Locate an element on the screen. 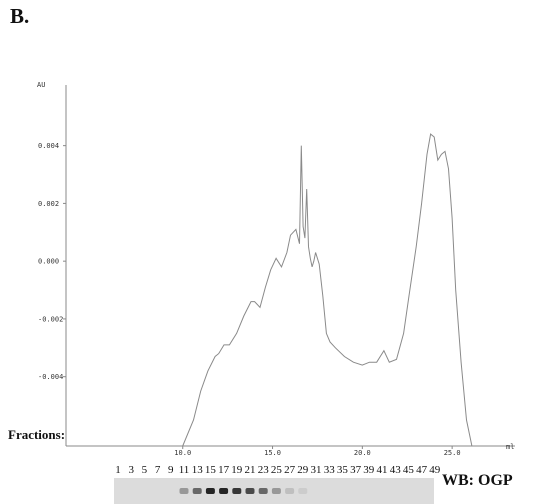 The image size is (540, 504). fraction-number: 9 is located at coordinates (171, 470).